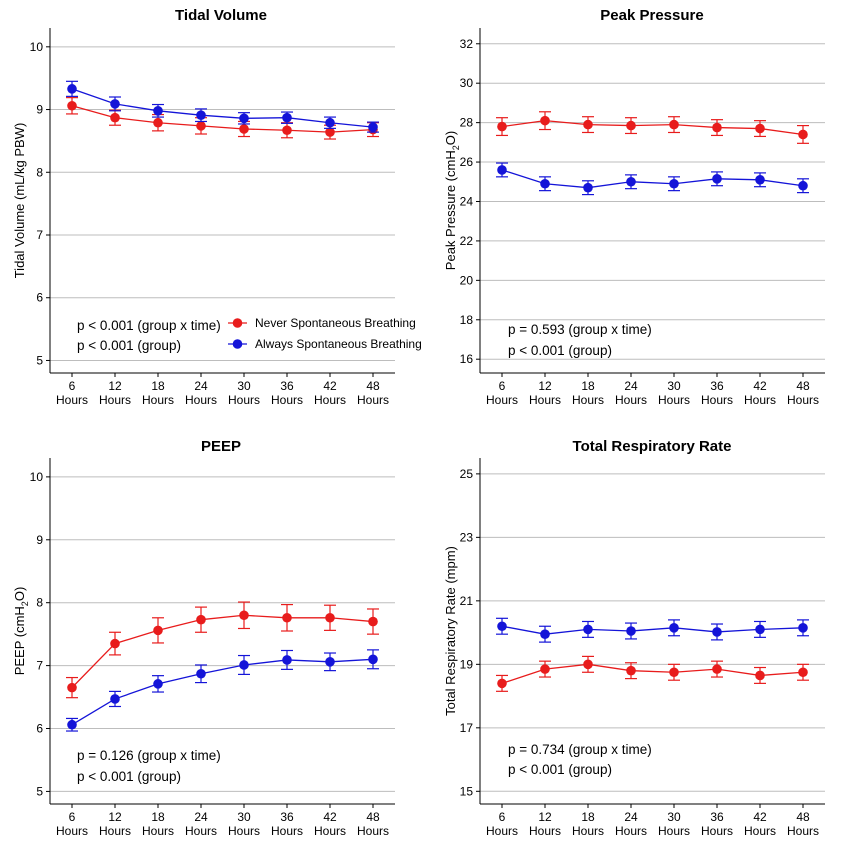 The height and width of the screenshot is (844, 850). I want to click on x-tick-label: 6, so click(72, 817).